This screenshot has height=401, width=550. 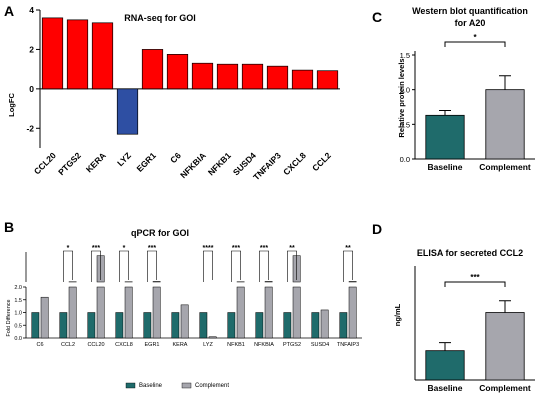 What do you see at coordinates (475, 277) in the screenshot?
I see `chart-d-sig-label: ***` at bounding box center [475, 277].